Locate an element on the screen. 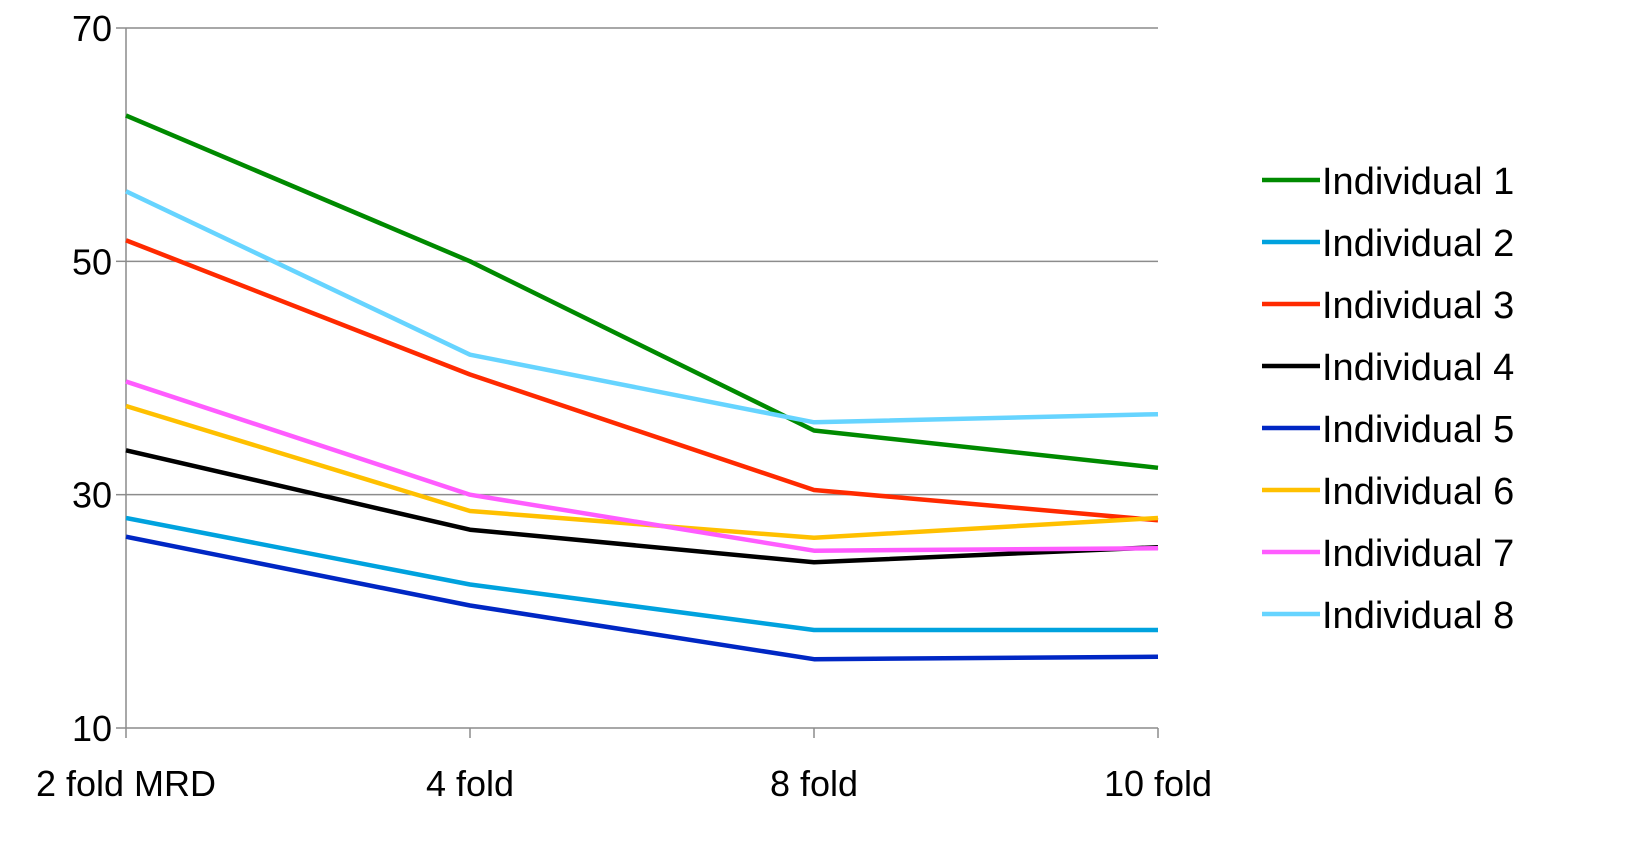 The height and width of the screenshot is (846, 1646). legend-label-5: Individual 5 is located at coordinates (1418, 430).